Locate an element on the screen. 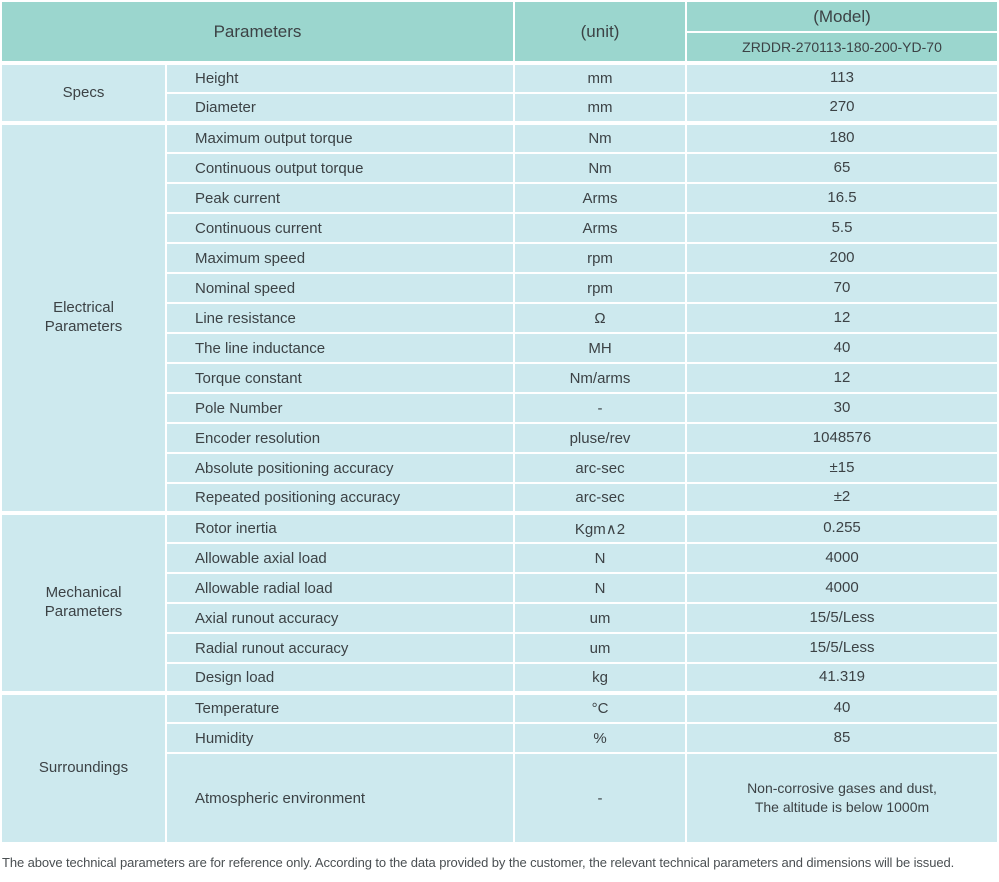 The width and height of the screenshot is (999, 882). parameter-name-cell: Axial runout accuracy is located at coordinates (340, 618).